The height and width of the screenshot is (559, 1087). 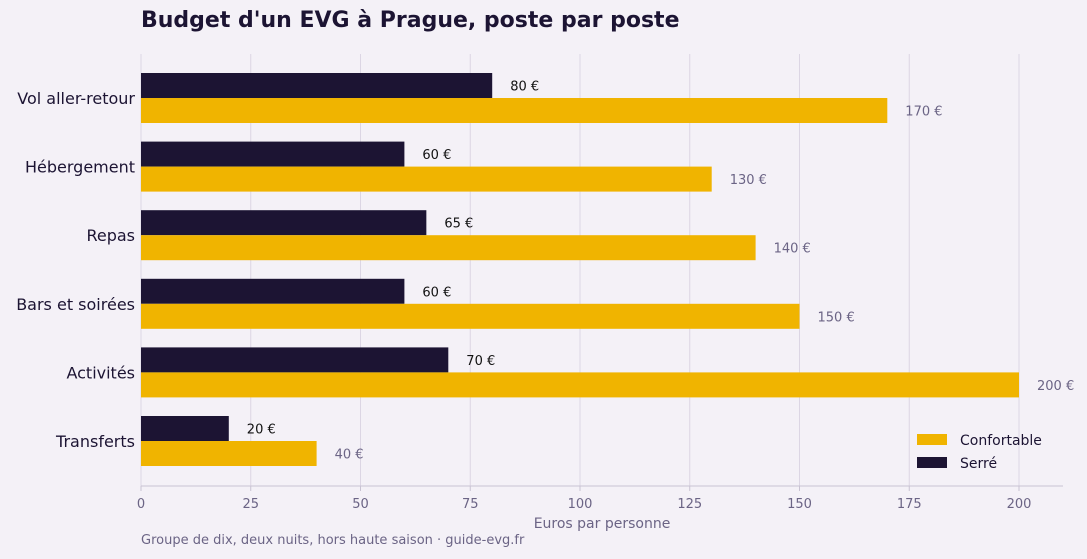 What do you see at coordinates (978, 464) in the screenshot?
I see `legend-label: Serré` at bounding box center [978, 464].